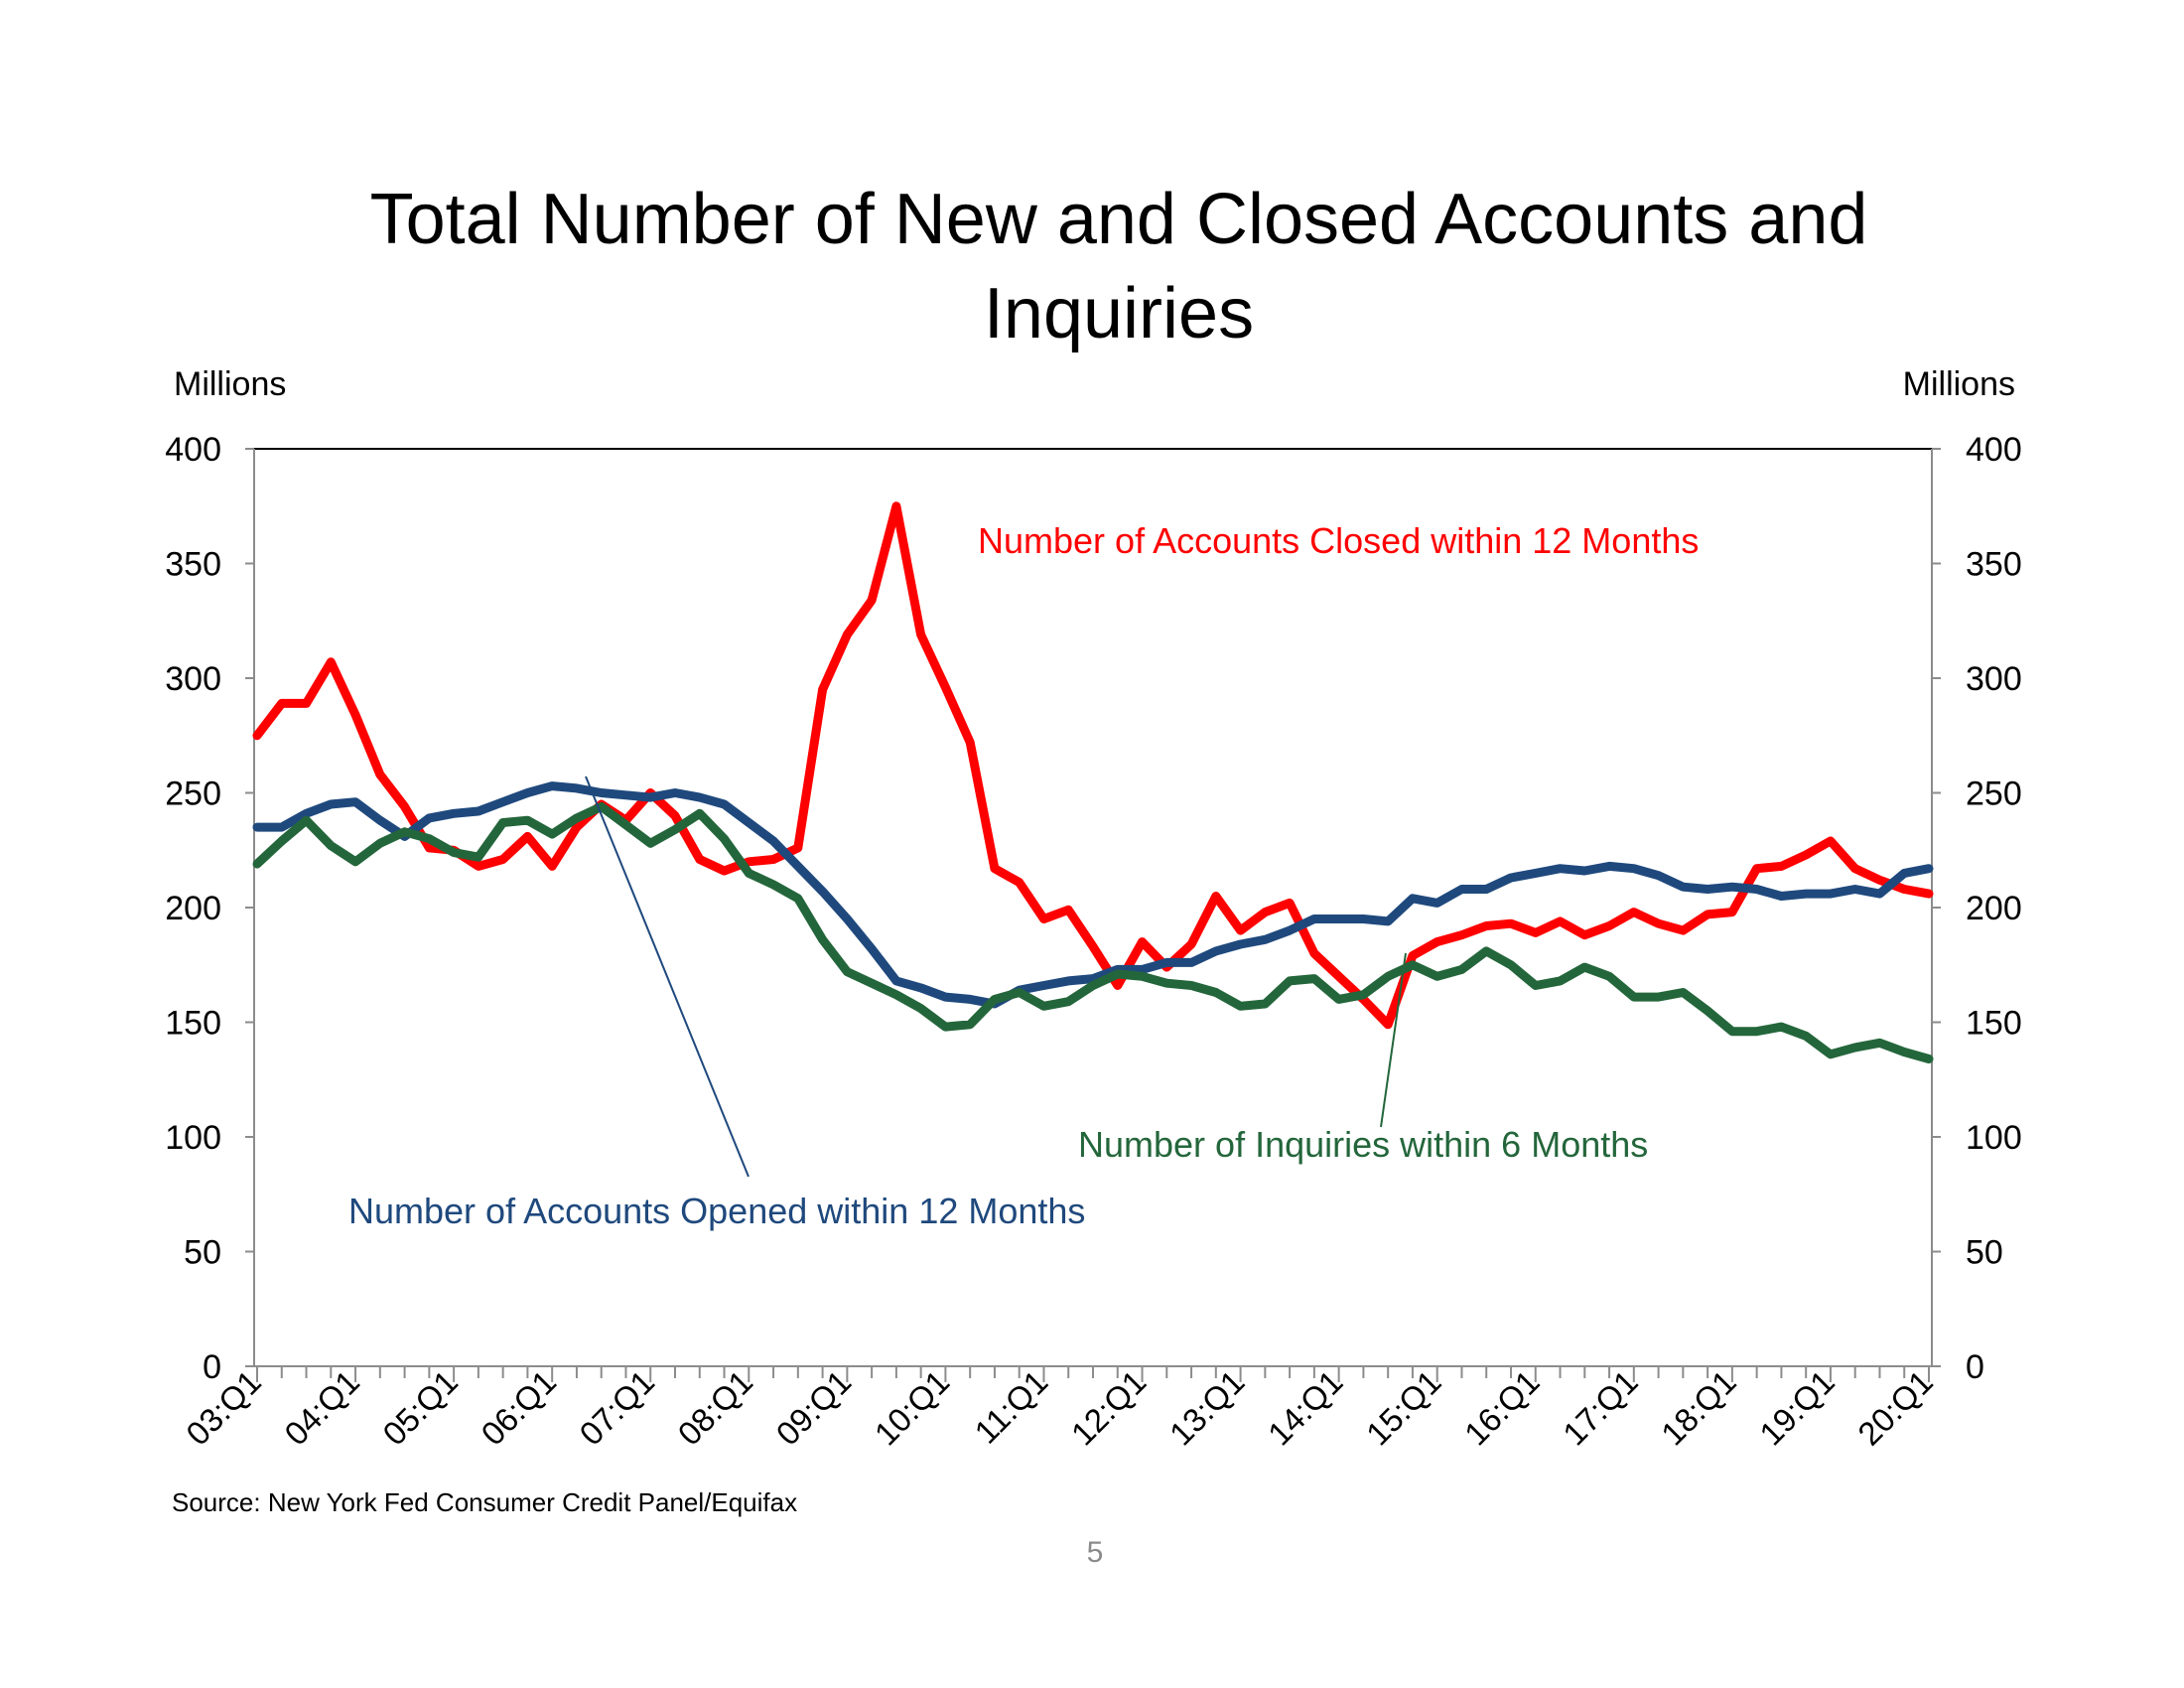  What do you see at coordinates (1600, 1408) in the screenshot?
I see `x-tick-label: 17:Q1` at bounding box center [1600, 1408].